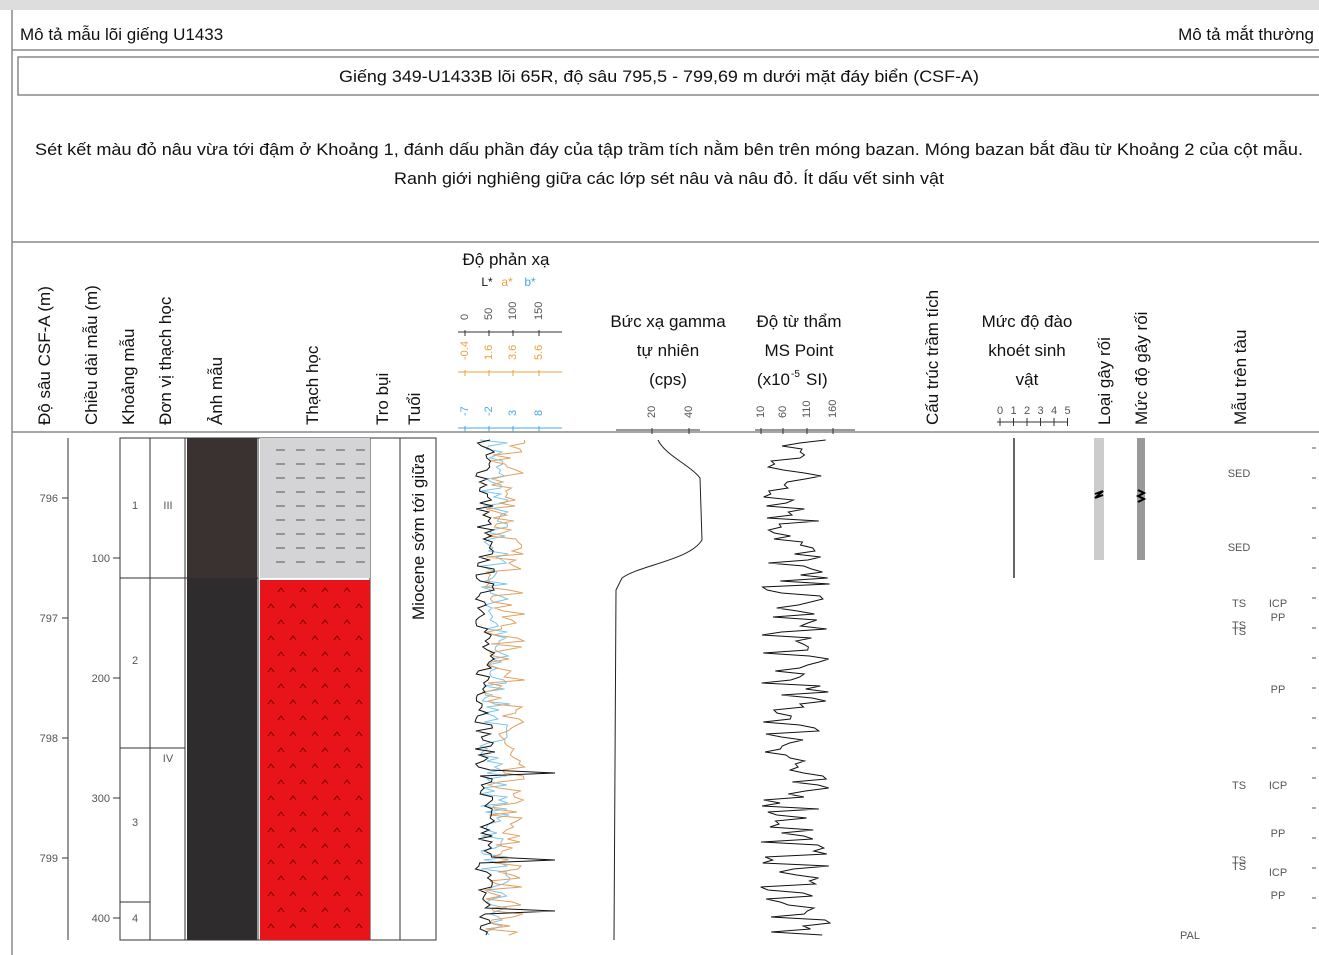 The height and width of the screenshot is (955, 1319). What do you see at coordinates (101, 799) in the screenshot?
I see `length-tick-label: 300` at bounding box center [101, 799].